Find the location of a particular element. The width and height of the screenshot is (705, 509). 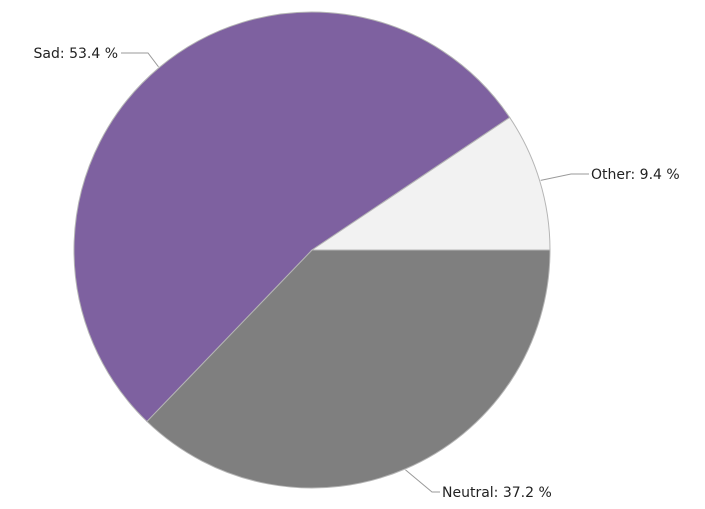

leader-line-neutral is located at coordinates (422, 481).